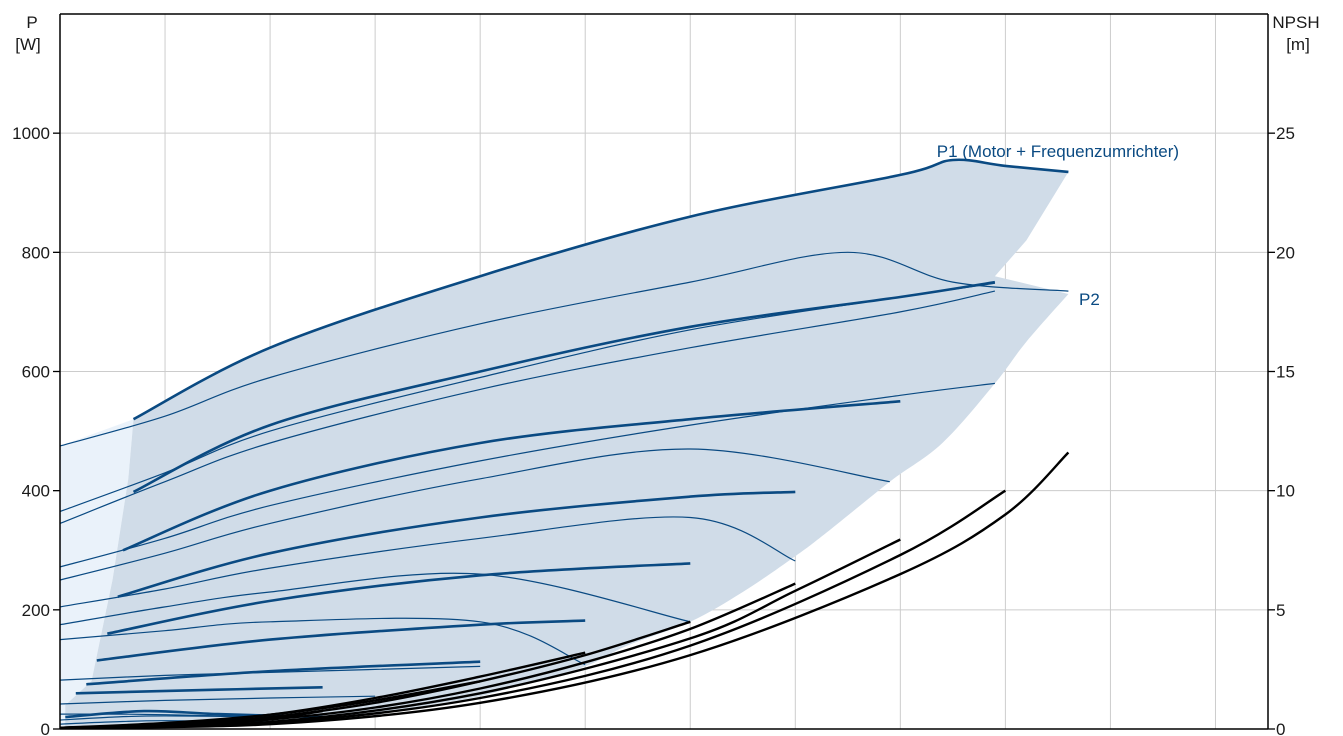  Describe the element at coordinates (36, 372) in the screenshot. I see `left-tick-label: 600` at that location.